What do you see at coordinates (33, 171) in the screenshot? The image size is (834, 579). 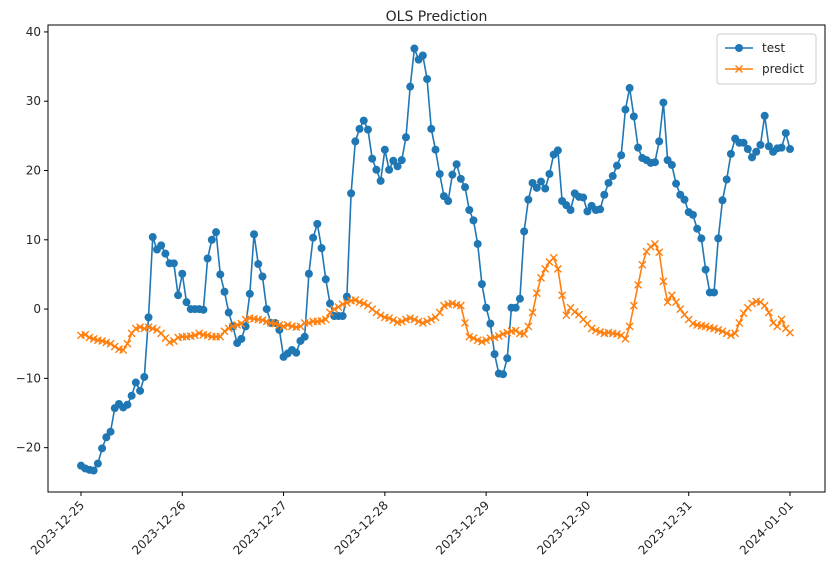 I see `y-tick-label: 20` at bounding box center [33, 171].